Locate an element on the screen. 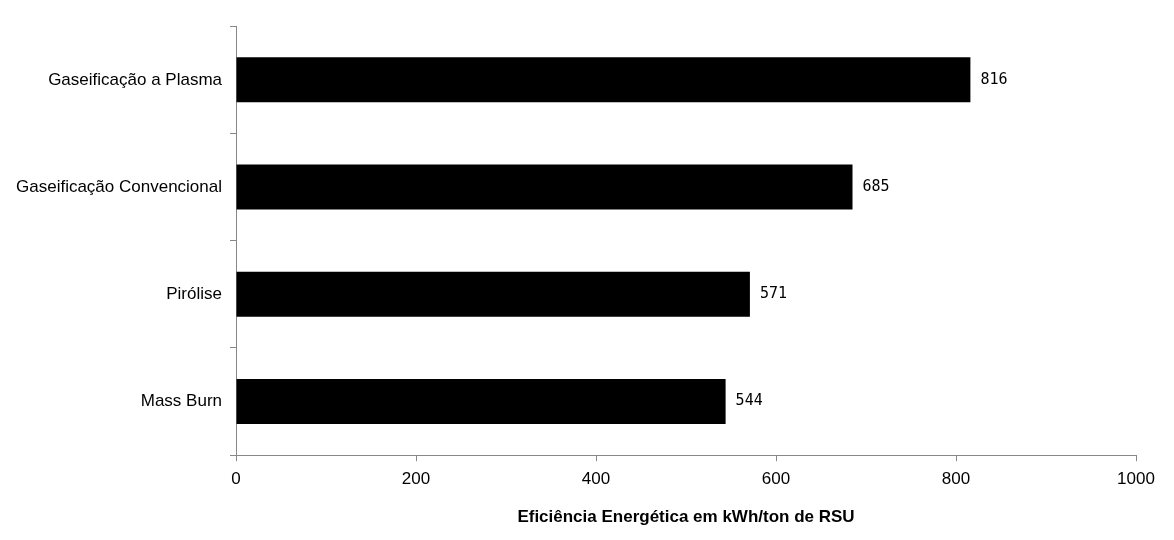  data-label: 816 is located at coordinates (994, 78).